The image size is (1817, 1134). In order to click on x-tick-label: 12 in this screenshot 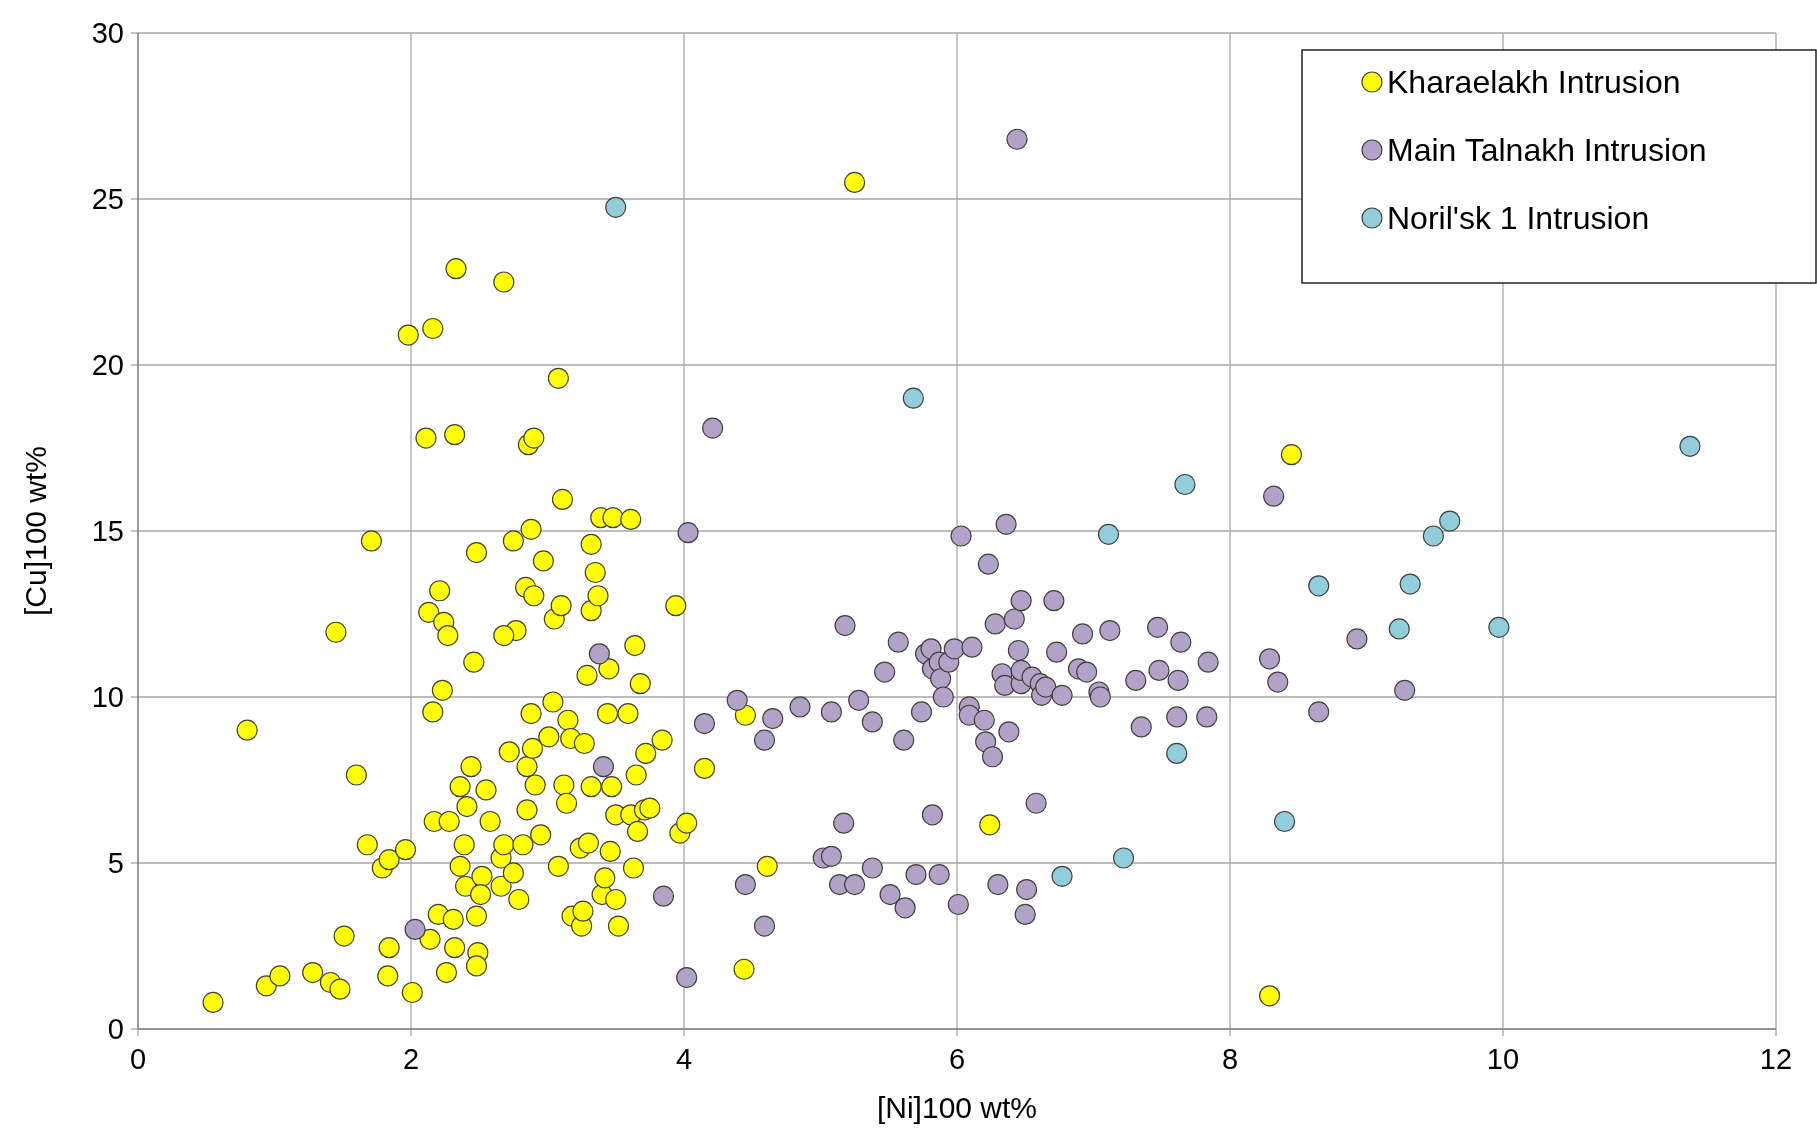, I will do `click(1776, 1059)`.